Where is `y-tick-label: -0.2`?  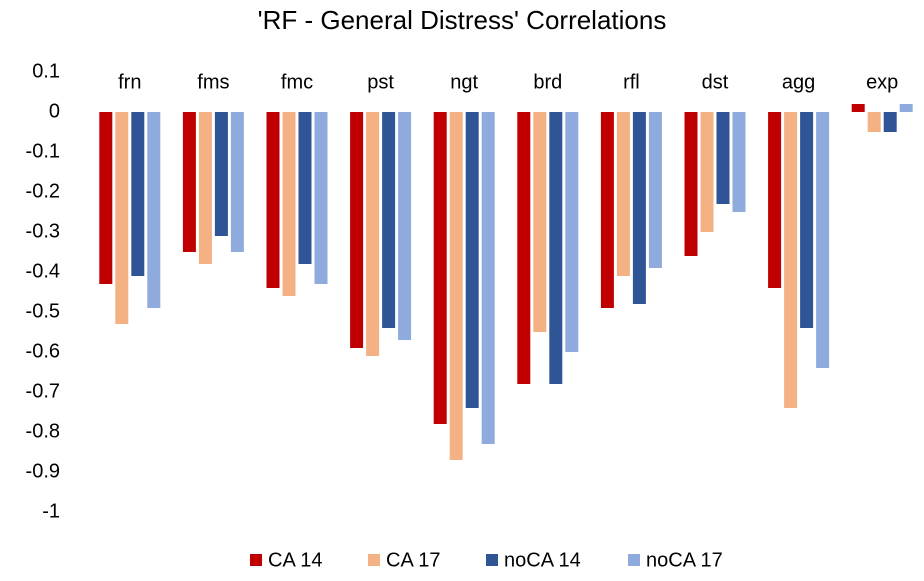 y-tick-label: -0.2 is located at coordinates (43, 191).